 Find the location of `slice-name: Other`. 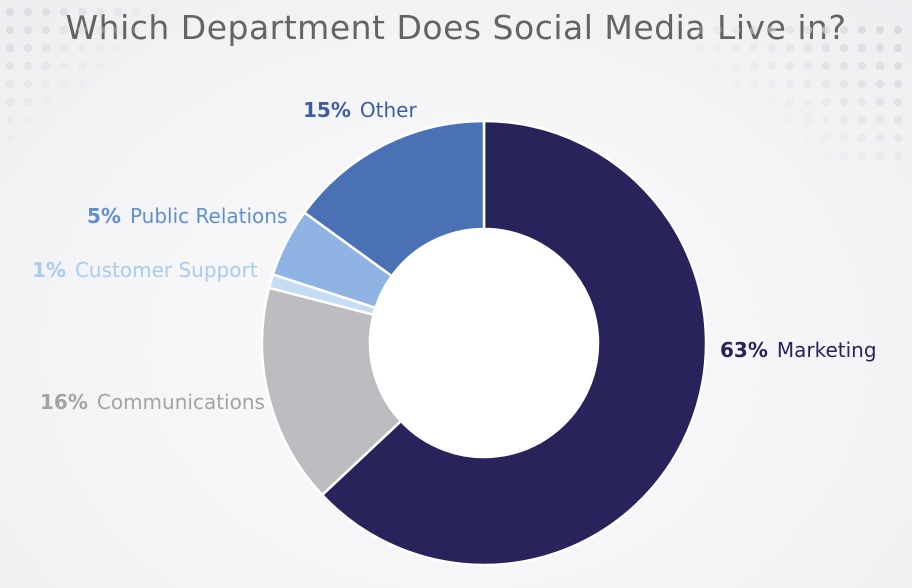

slice-name: Other is located at coordinates (389, 110).